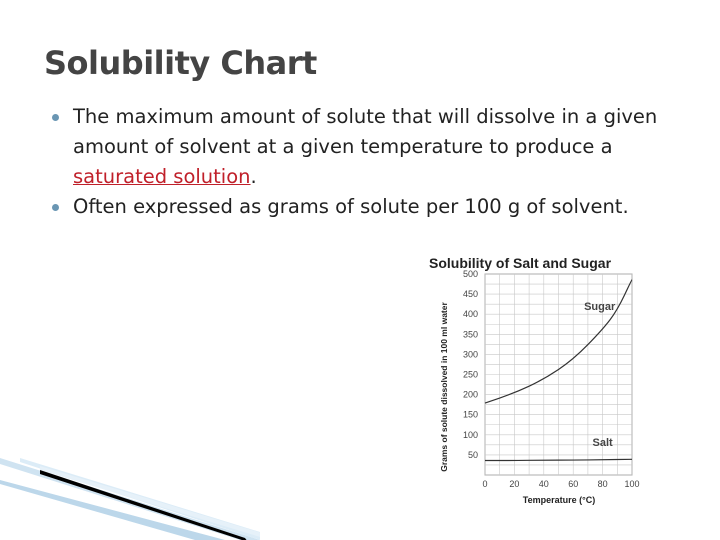  I want to click on decorative-corner-lines, so click(130, 499).